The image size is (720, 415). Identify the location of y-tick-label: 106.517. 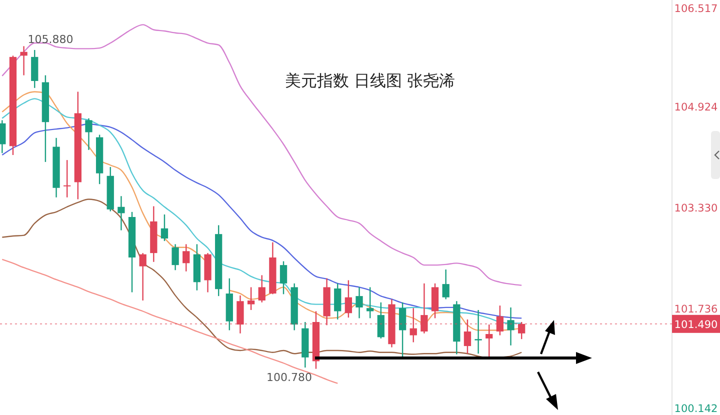
(696, 9).